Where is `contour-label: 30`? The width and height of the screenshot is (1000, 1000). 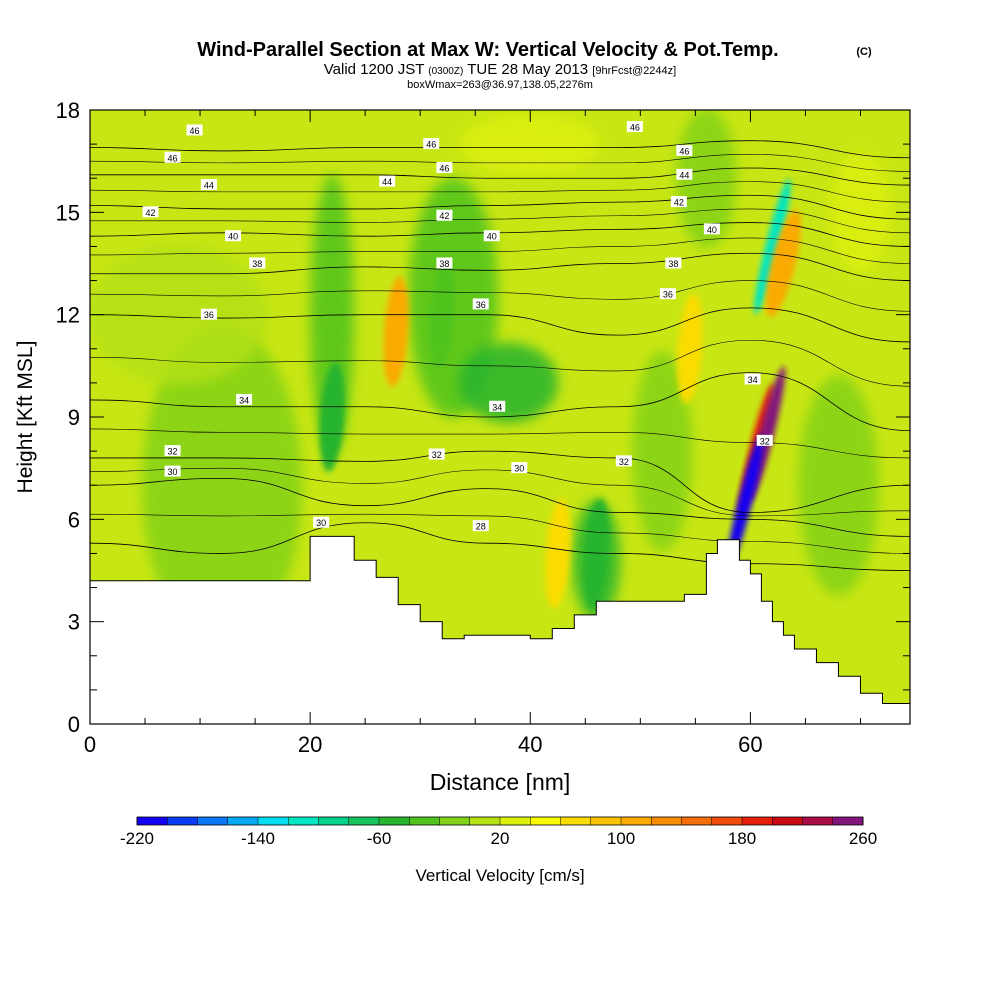 contour-label: 30 is located at coordinates (321, 522).